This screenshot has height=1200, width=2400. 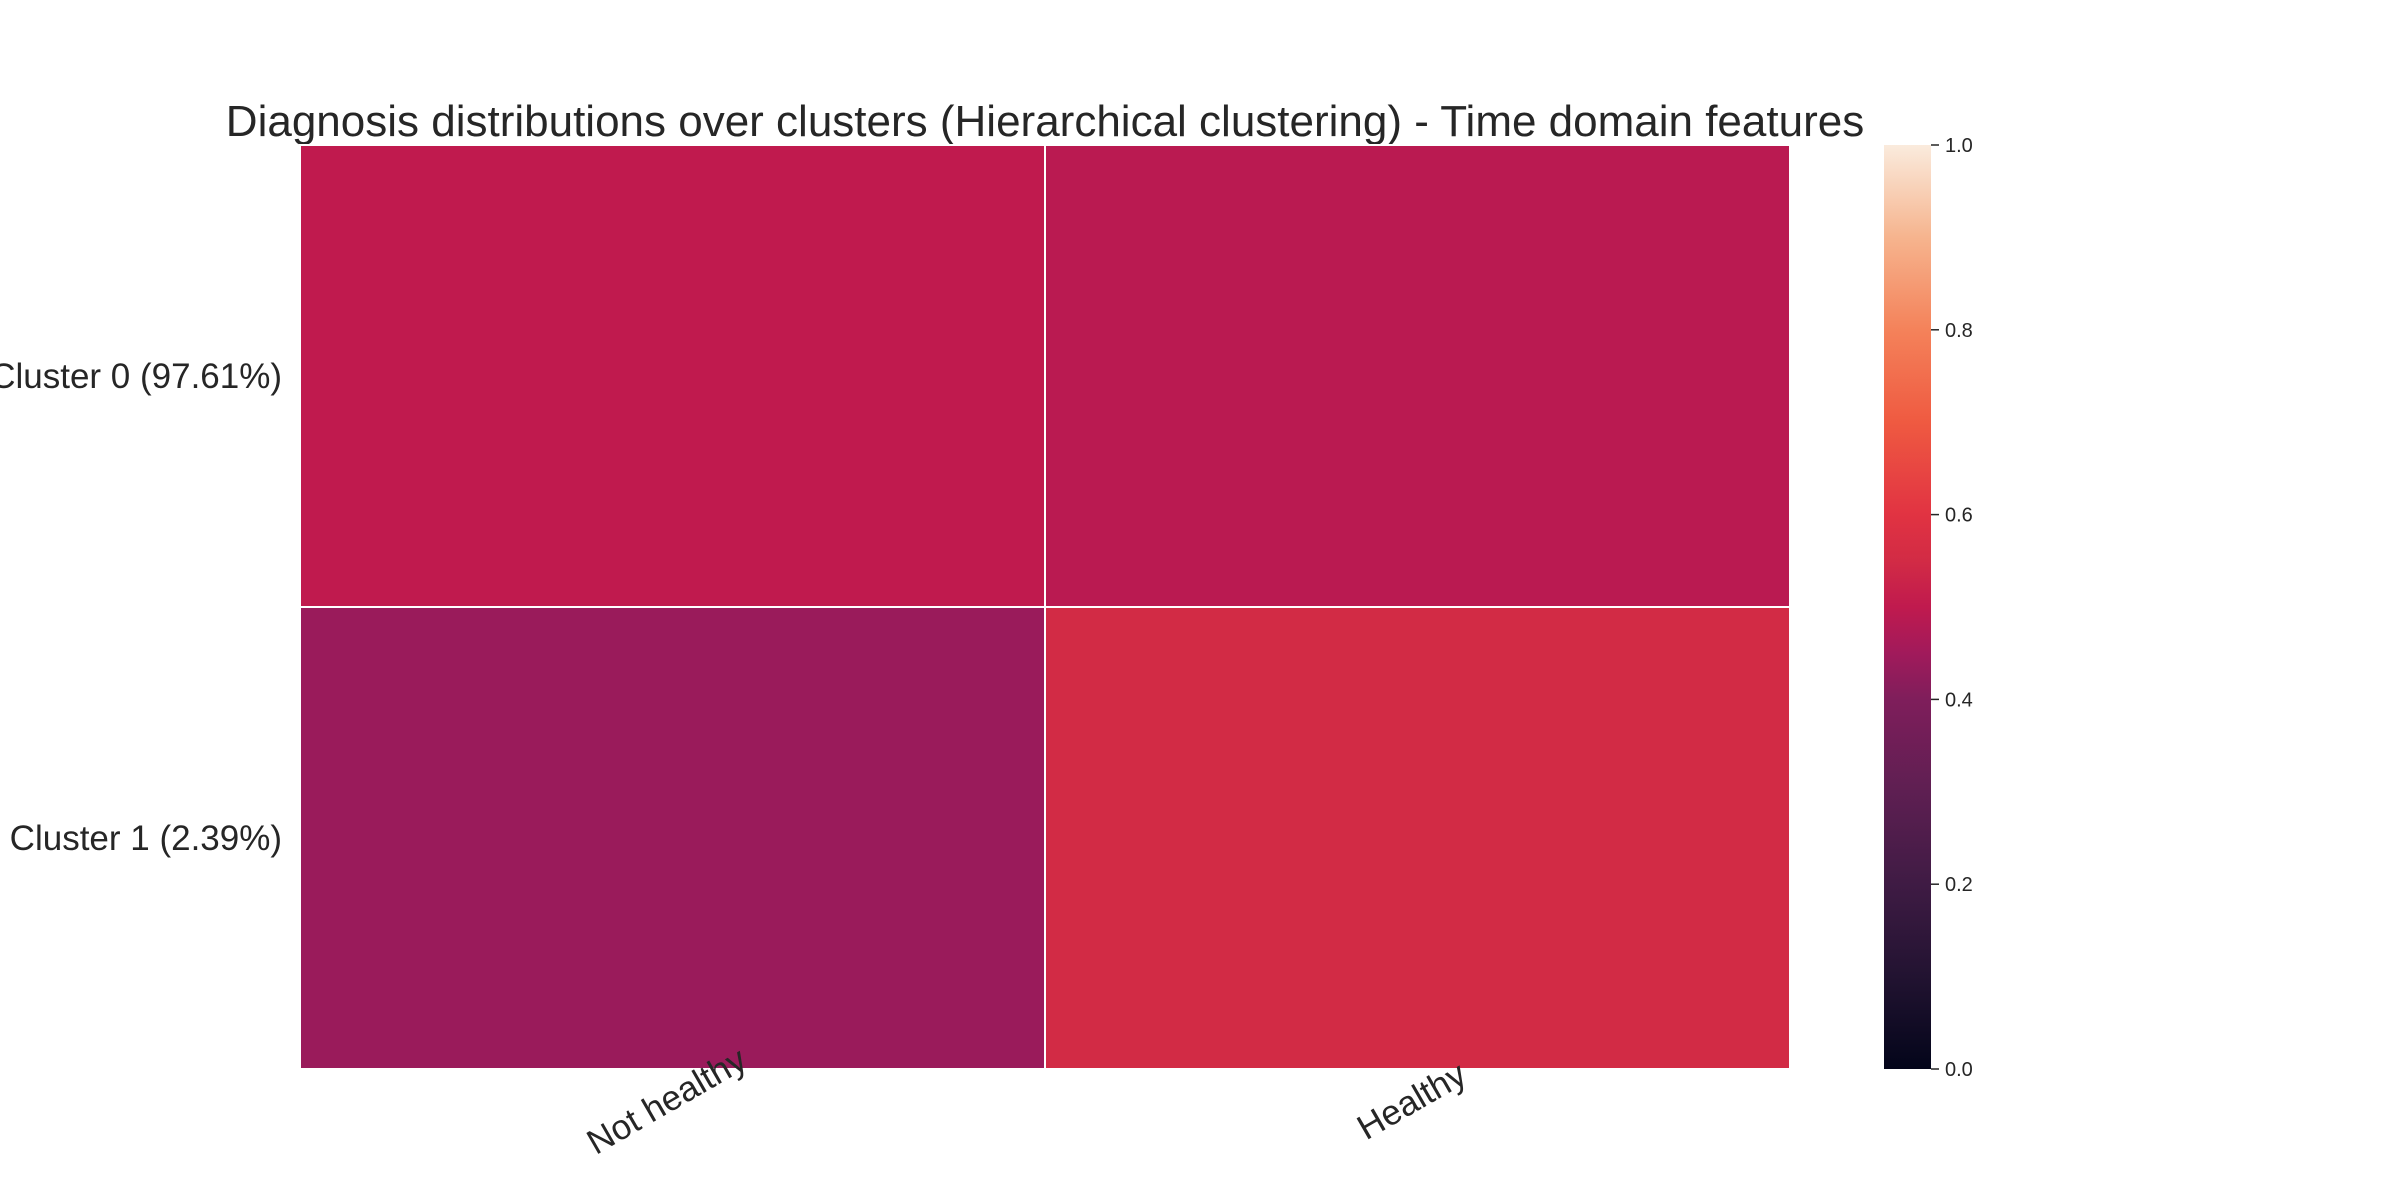 I want to click on colorbar-tick-label-4: 0.8, so click(x=1959, y=331).